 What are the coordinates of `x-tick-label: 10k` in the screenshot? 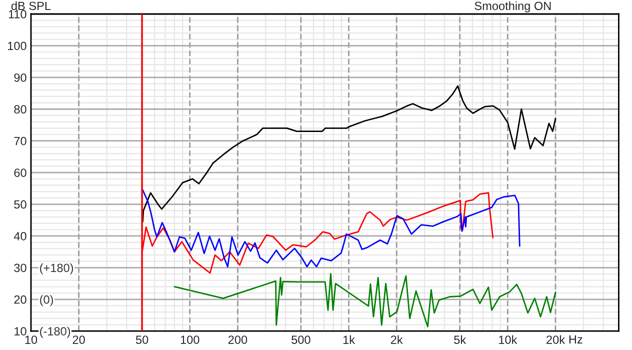 It's located at (508, 339).